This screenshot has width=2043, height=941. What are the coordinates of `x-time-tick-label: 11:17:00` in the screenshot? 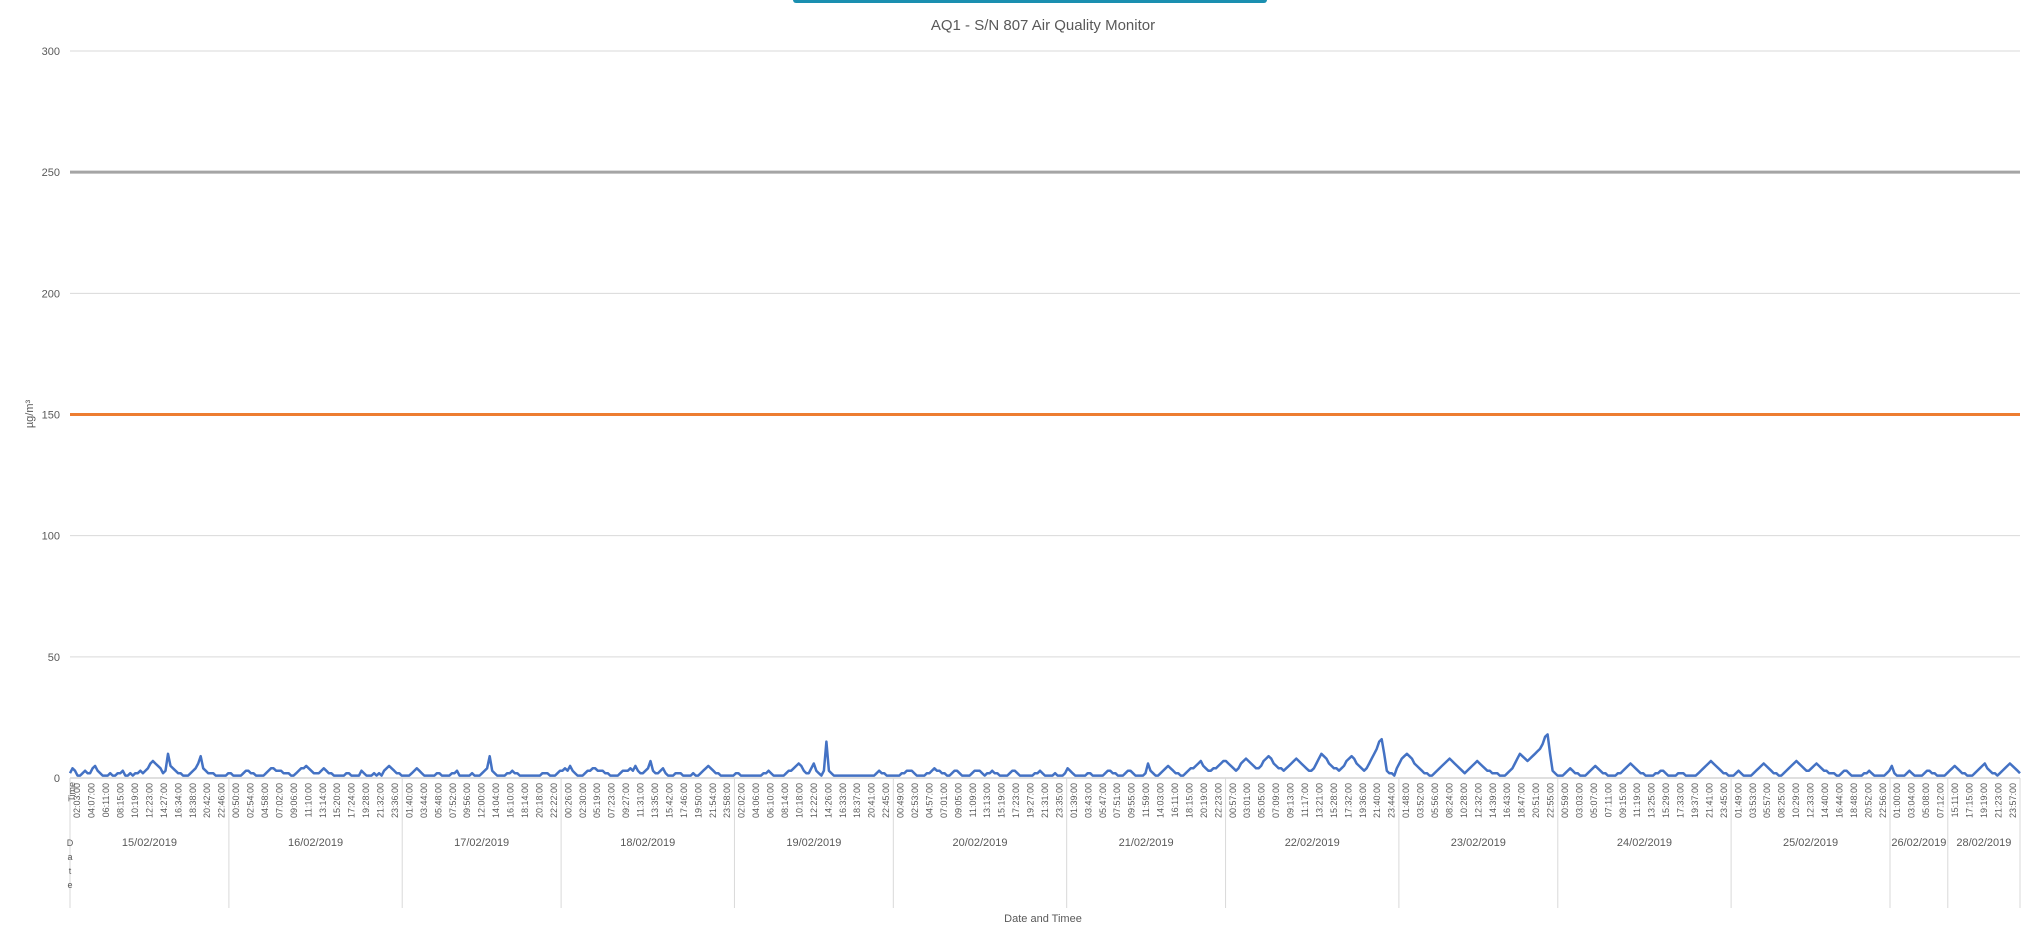 It's located at (1305, 800).